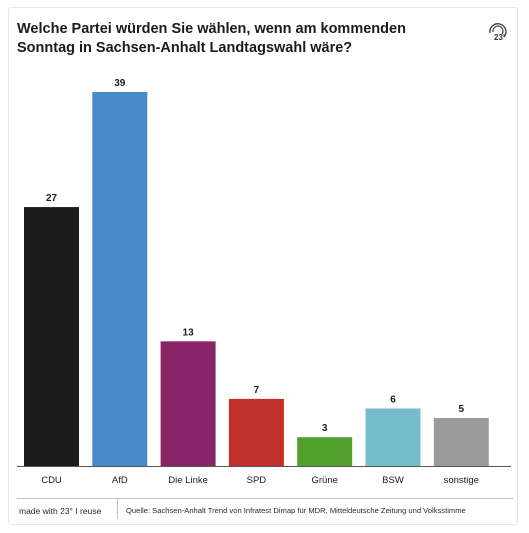  What do you see at coordinates (52, 198) in the screenshot?
I see `data-label: 27` at bounding box center [52, 198].